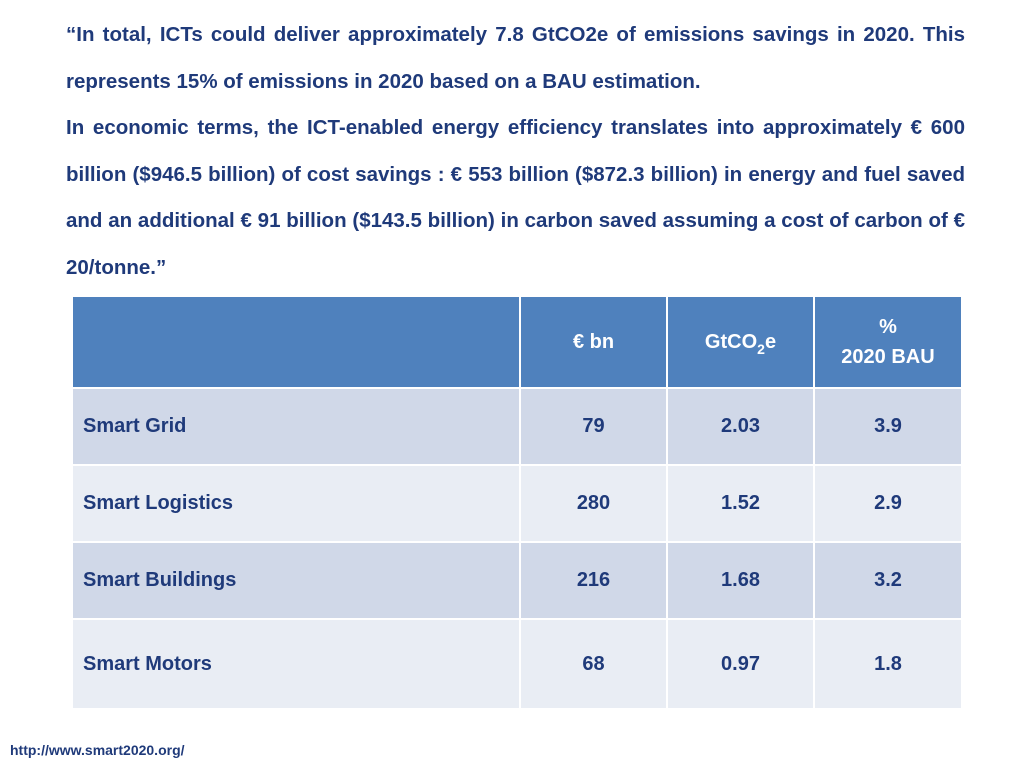  What do you see at coordinates (296, 342) in the screenshot?
I see `header-blank` at bounding box center [296, 342].